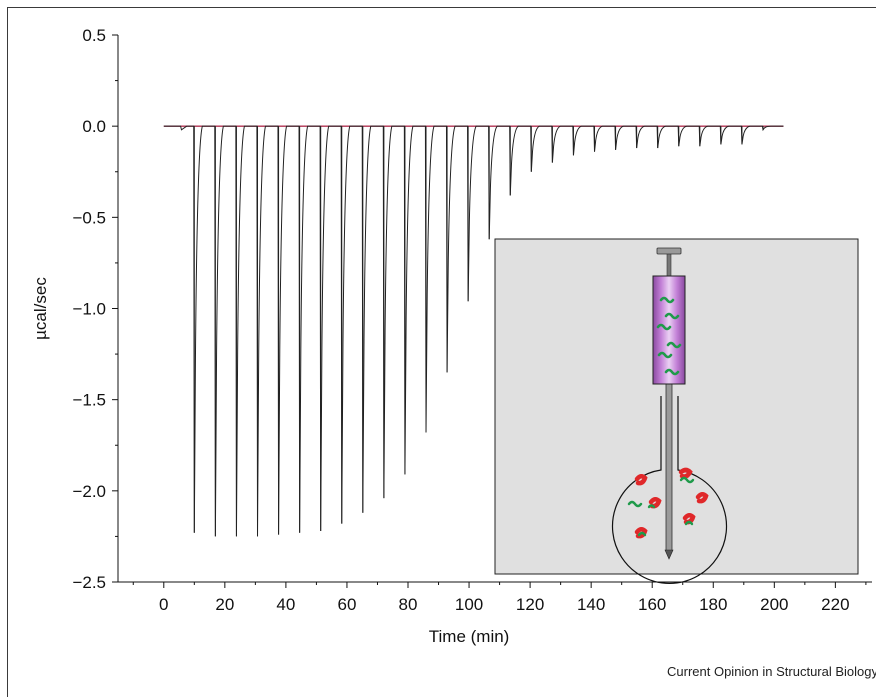 The width and height of the screenshot is (876, 697). What do you see at coordinates (713, 604) in the screenshot?
I see `x-tick-label: 180` at bounding box center [713, 604].